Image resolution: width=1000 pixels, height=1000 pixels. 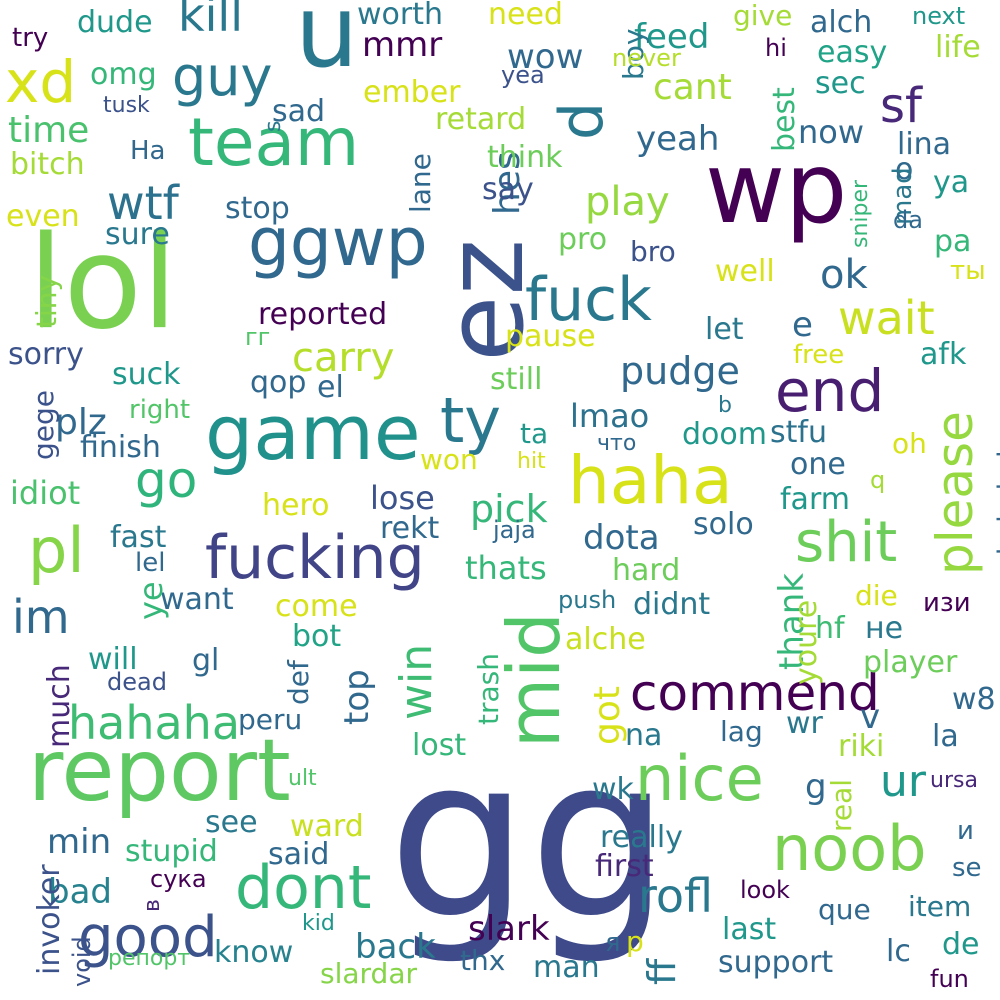 What do you see at coordinates (965, 831) in the screenshot?
I see `cloud-word: и` at bounding box center [965, 831].